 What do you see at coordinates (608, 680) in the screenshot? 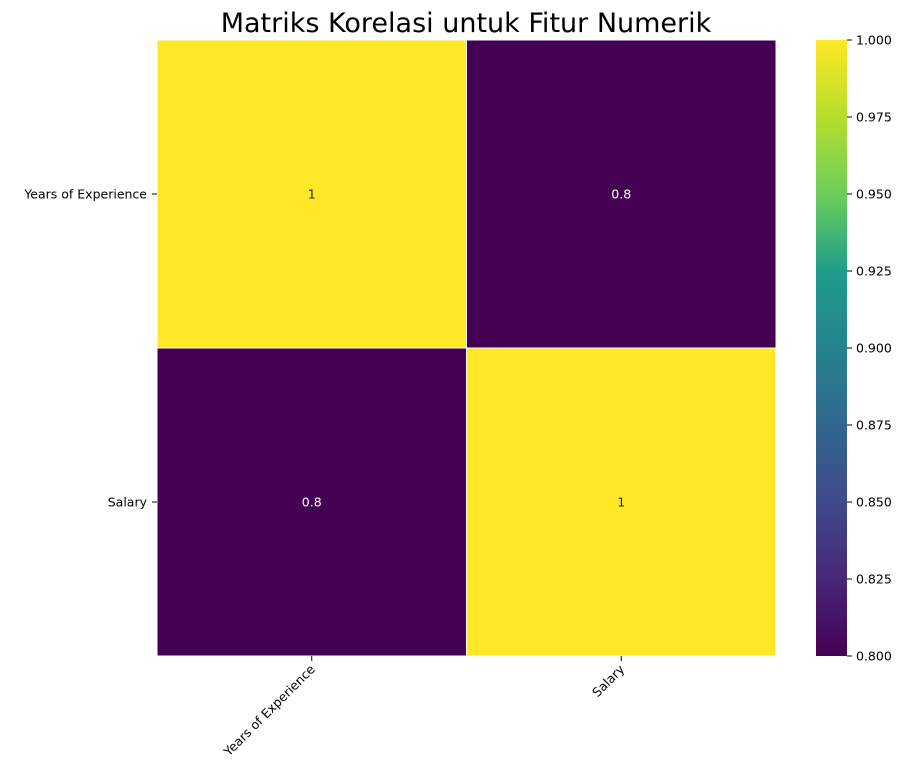
I see `x-tick-label: Salary` at bounding box center [608, 680].